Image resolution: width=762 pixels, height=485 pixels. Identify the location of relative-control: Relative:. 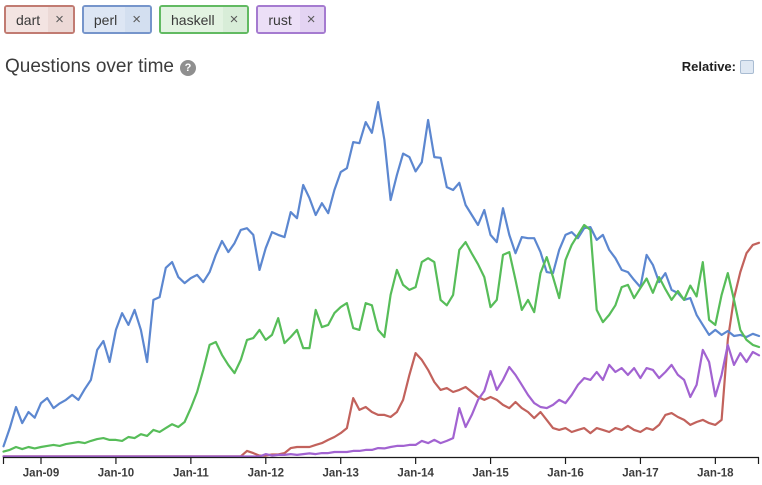
(718, 66).